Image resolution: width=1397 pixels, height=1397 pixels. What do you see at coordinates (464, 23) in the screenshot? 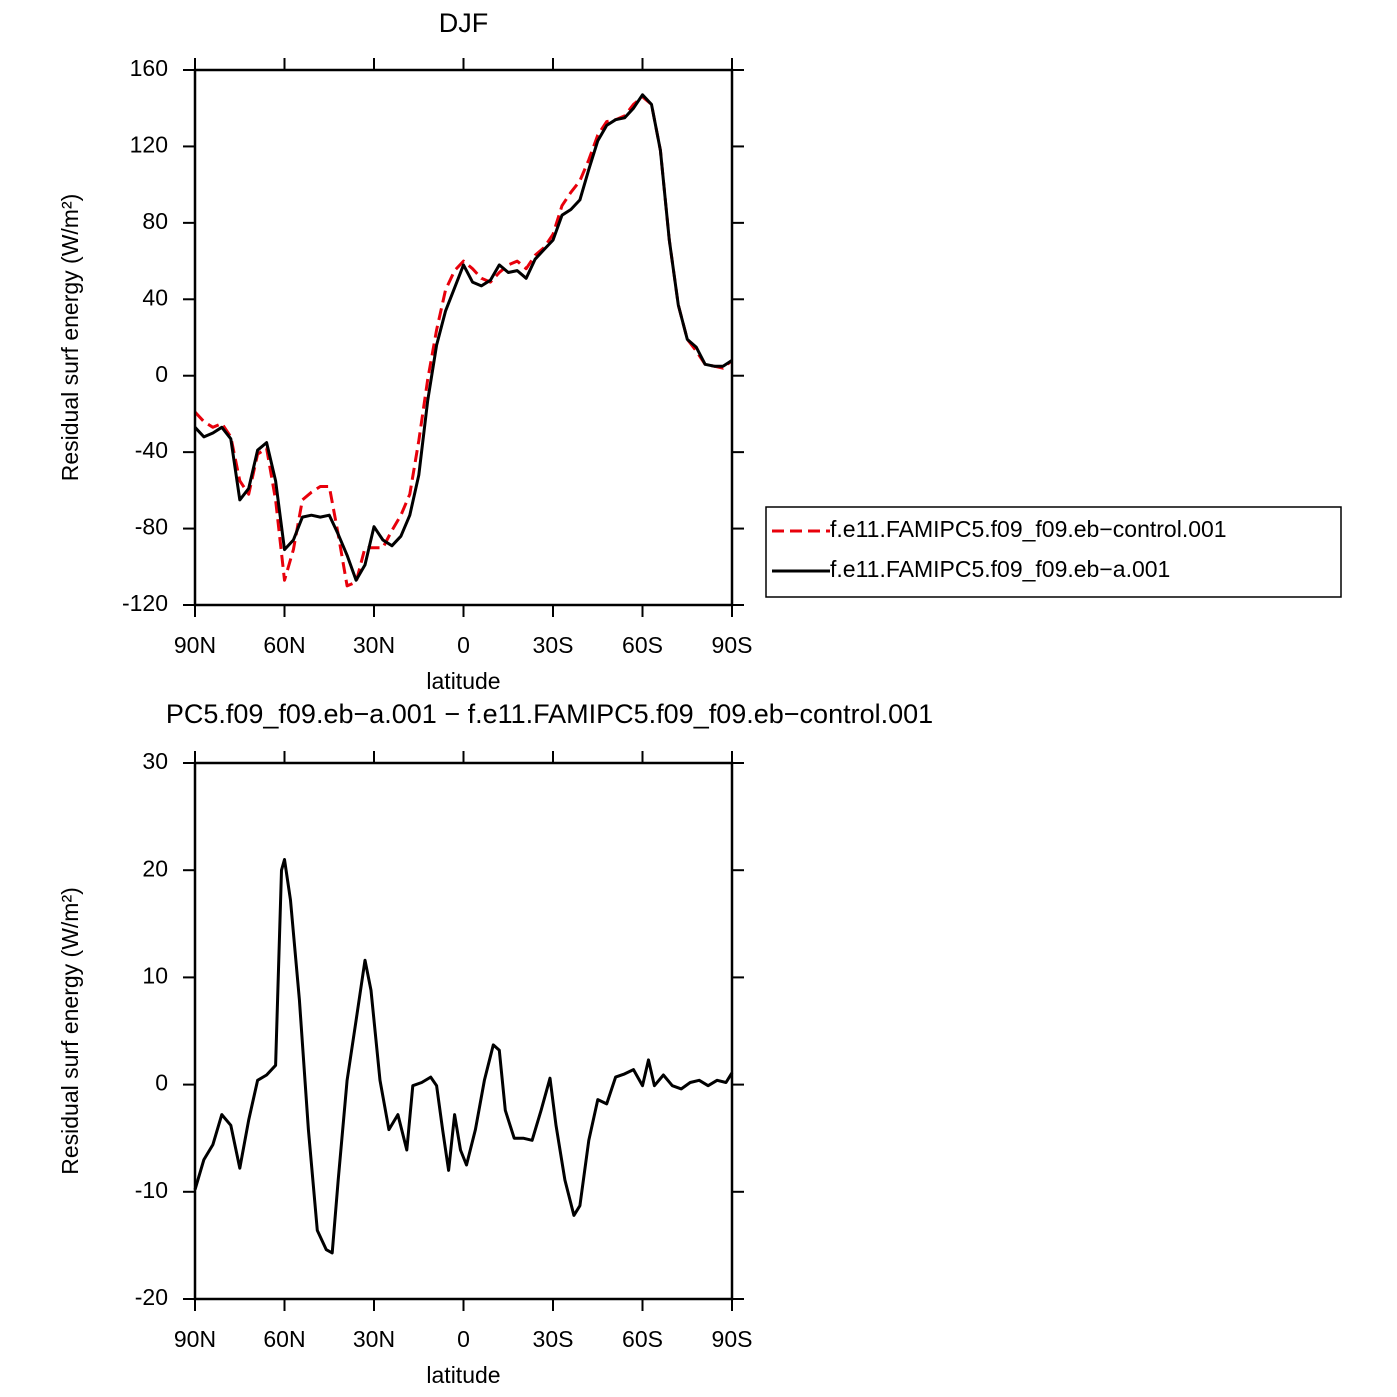
I see `chart-title: DJF` at bounding box center [464, 23].